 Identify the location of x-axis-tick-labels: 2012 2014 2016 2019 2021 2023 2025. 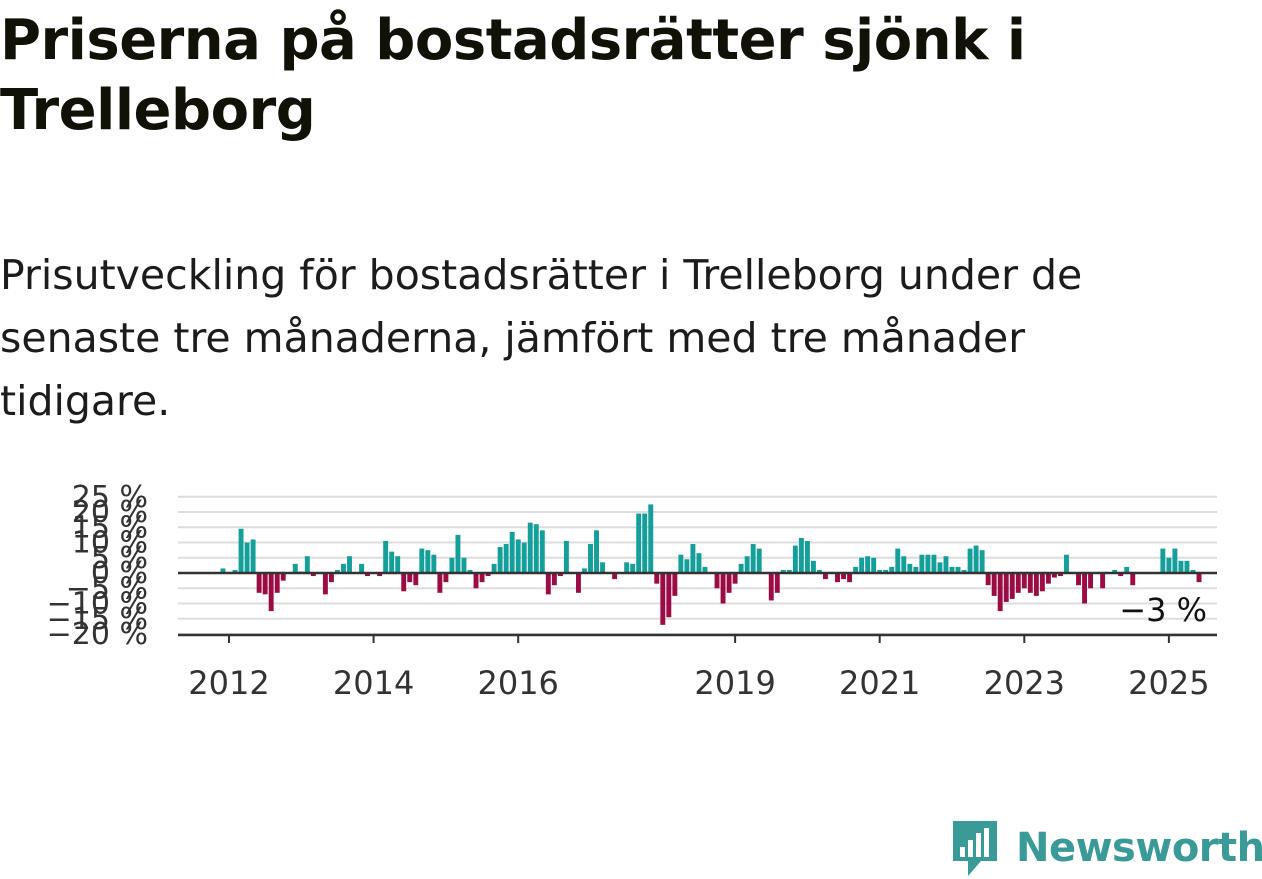
(699, 668).